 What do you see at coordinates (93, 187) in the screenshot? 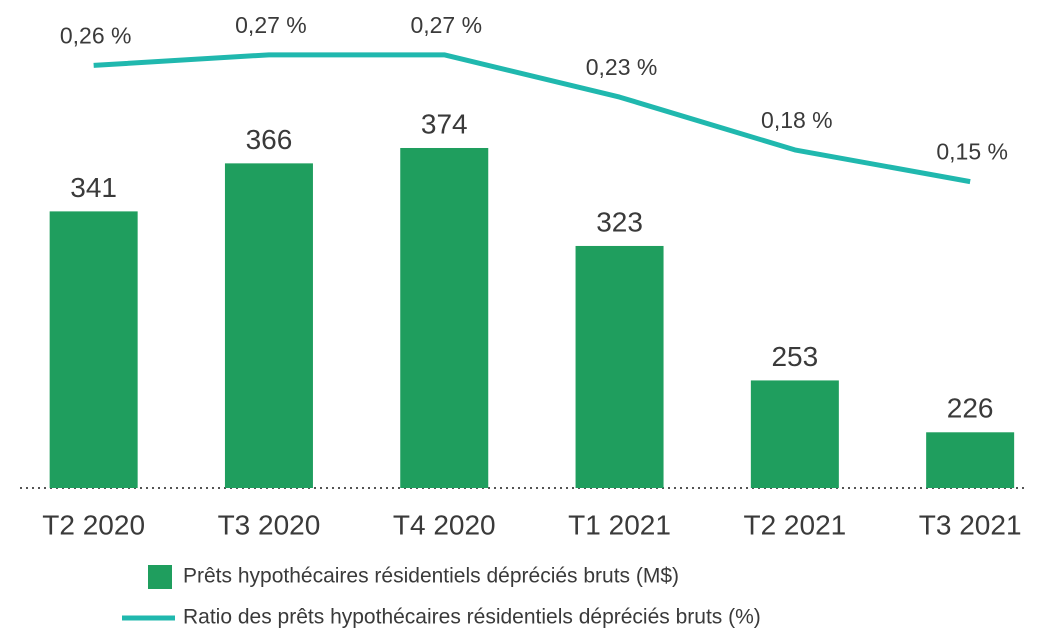
I see `bar-value-label: 341` at bounding box center [93, 187].